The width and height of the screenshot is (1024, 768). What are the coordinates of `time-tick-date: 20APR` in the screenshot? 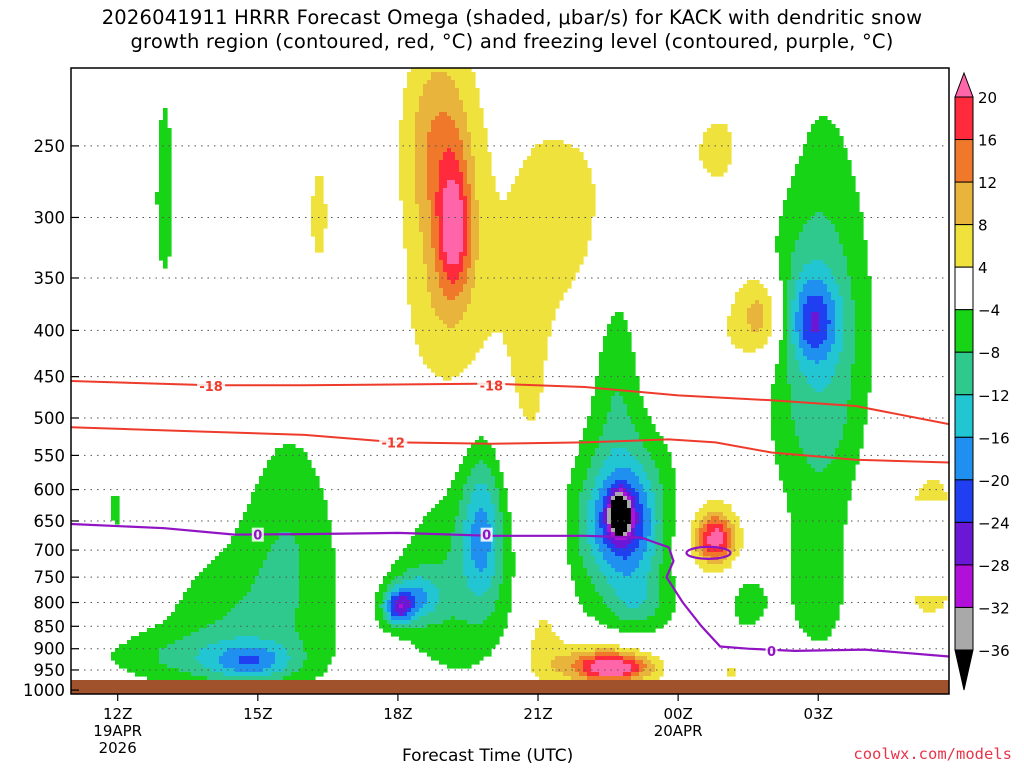 It's located at (678, 731).